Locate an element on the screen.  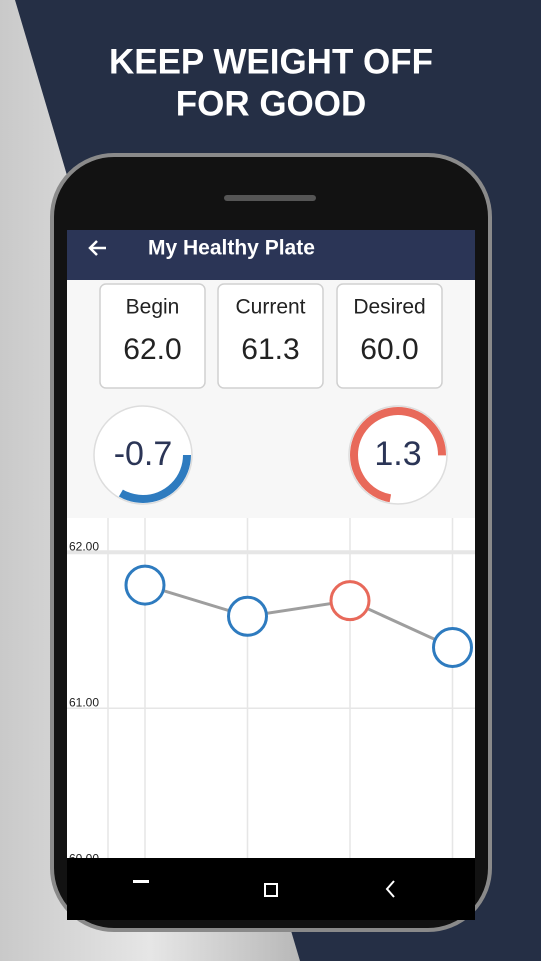
headline: FOR GOOD is located at coordinates (271, 103).